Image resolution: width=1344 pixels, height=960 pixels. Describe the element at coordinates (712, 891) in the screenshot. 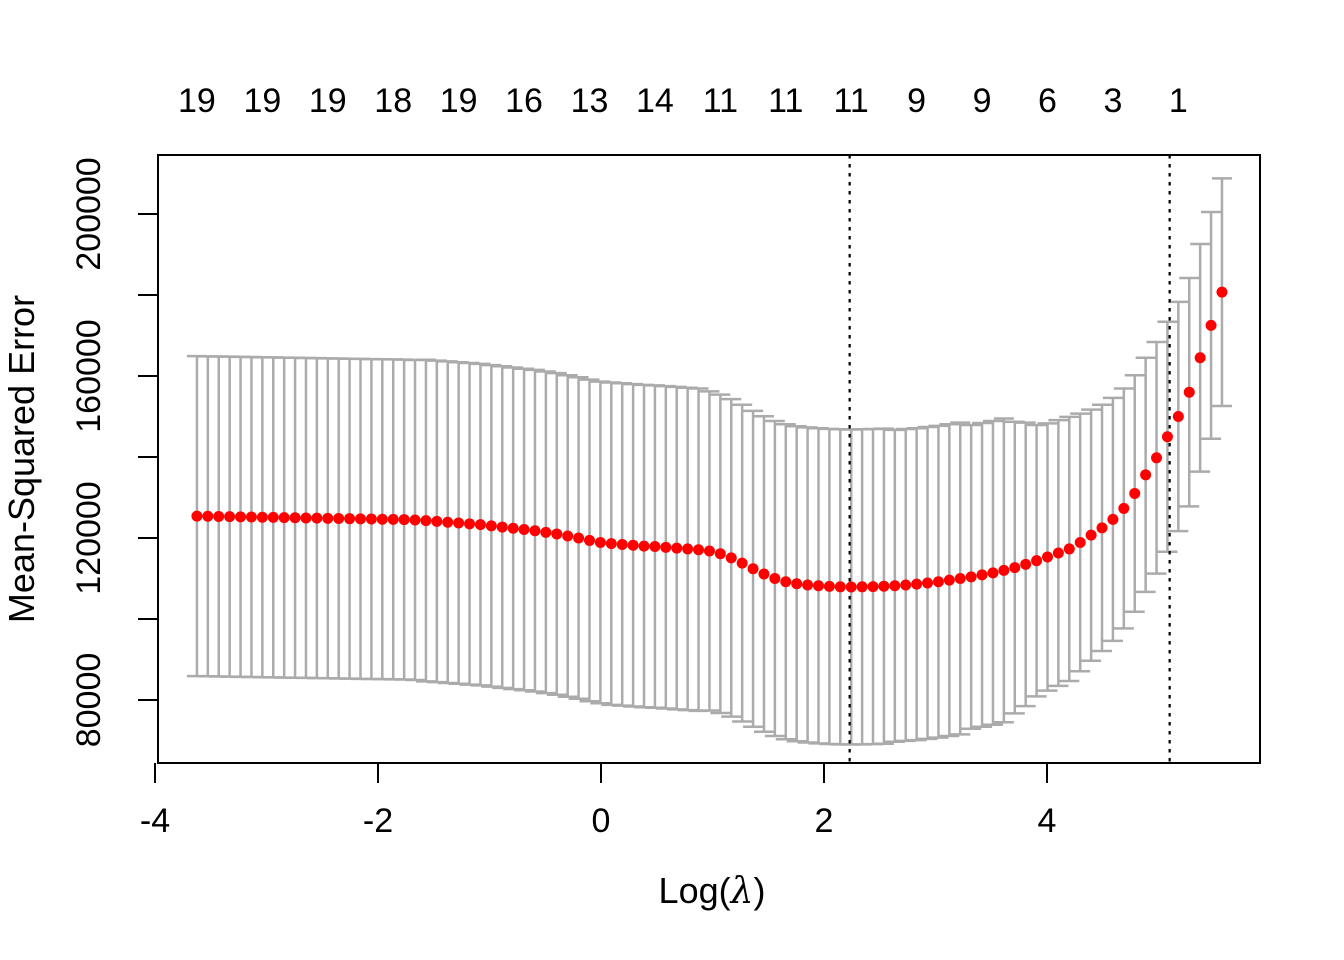

I see `x-axis-label: Log(λ)` at that location.